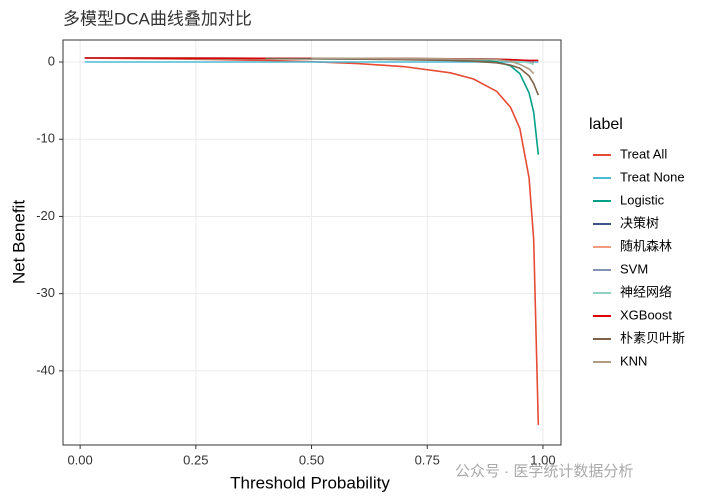 The image size is (712, 503). Describe the element at coordinates (45, 138) in the screenshot. I see `y-tick-label: -10` at that location.